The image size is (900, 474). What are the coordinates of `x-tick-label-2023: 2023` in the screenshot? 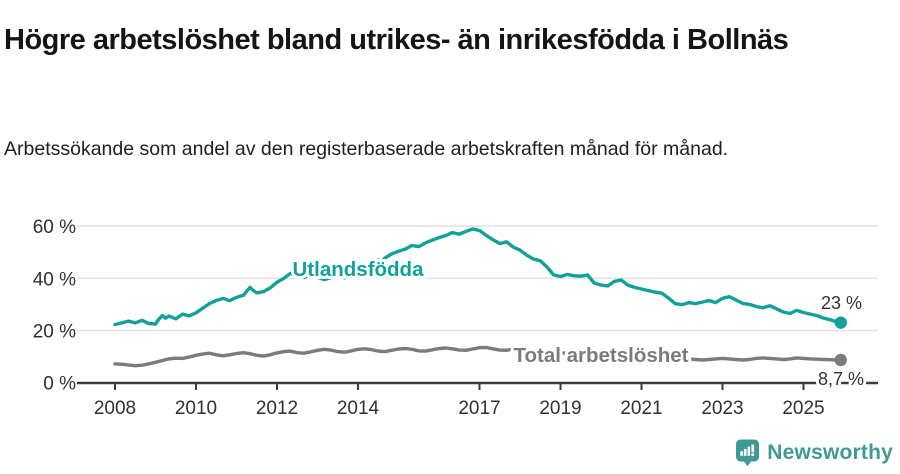 It's located at (722, 408).